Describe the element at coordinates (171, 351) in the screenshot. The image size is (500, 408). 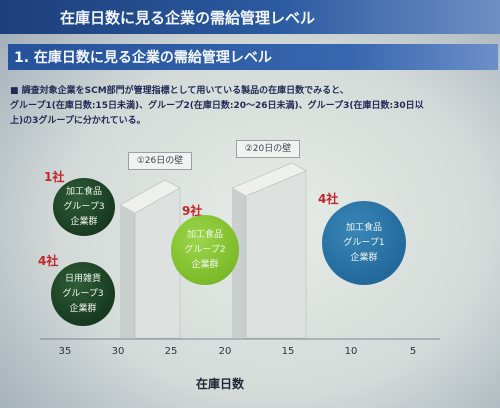
I see `axis-tick: 25` at that location.